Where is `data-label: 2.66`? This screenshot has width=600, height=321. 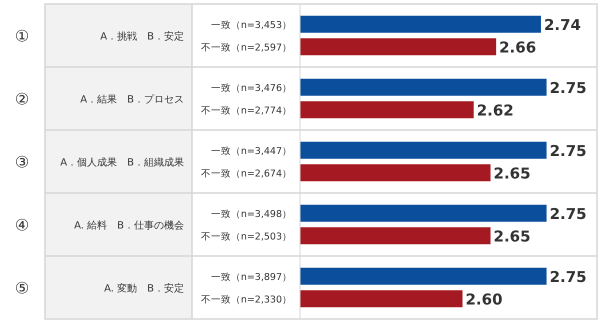
data-label: 2.66 is located at coordinates (517, 47).